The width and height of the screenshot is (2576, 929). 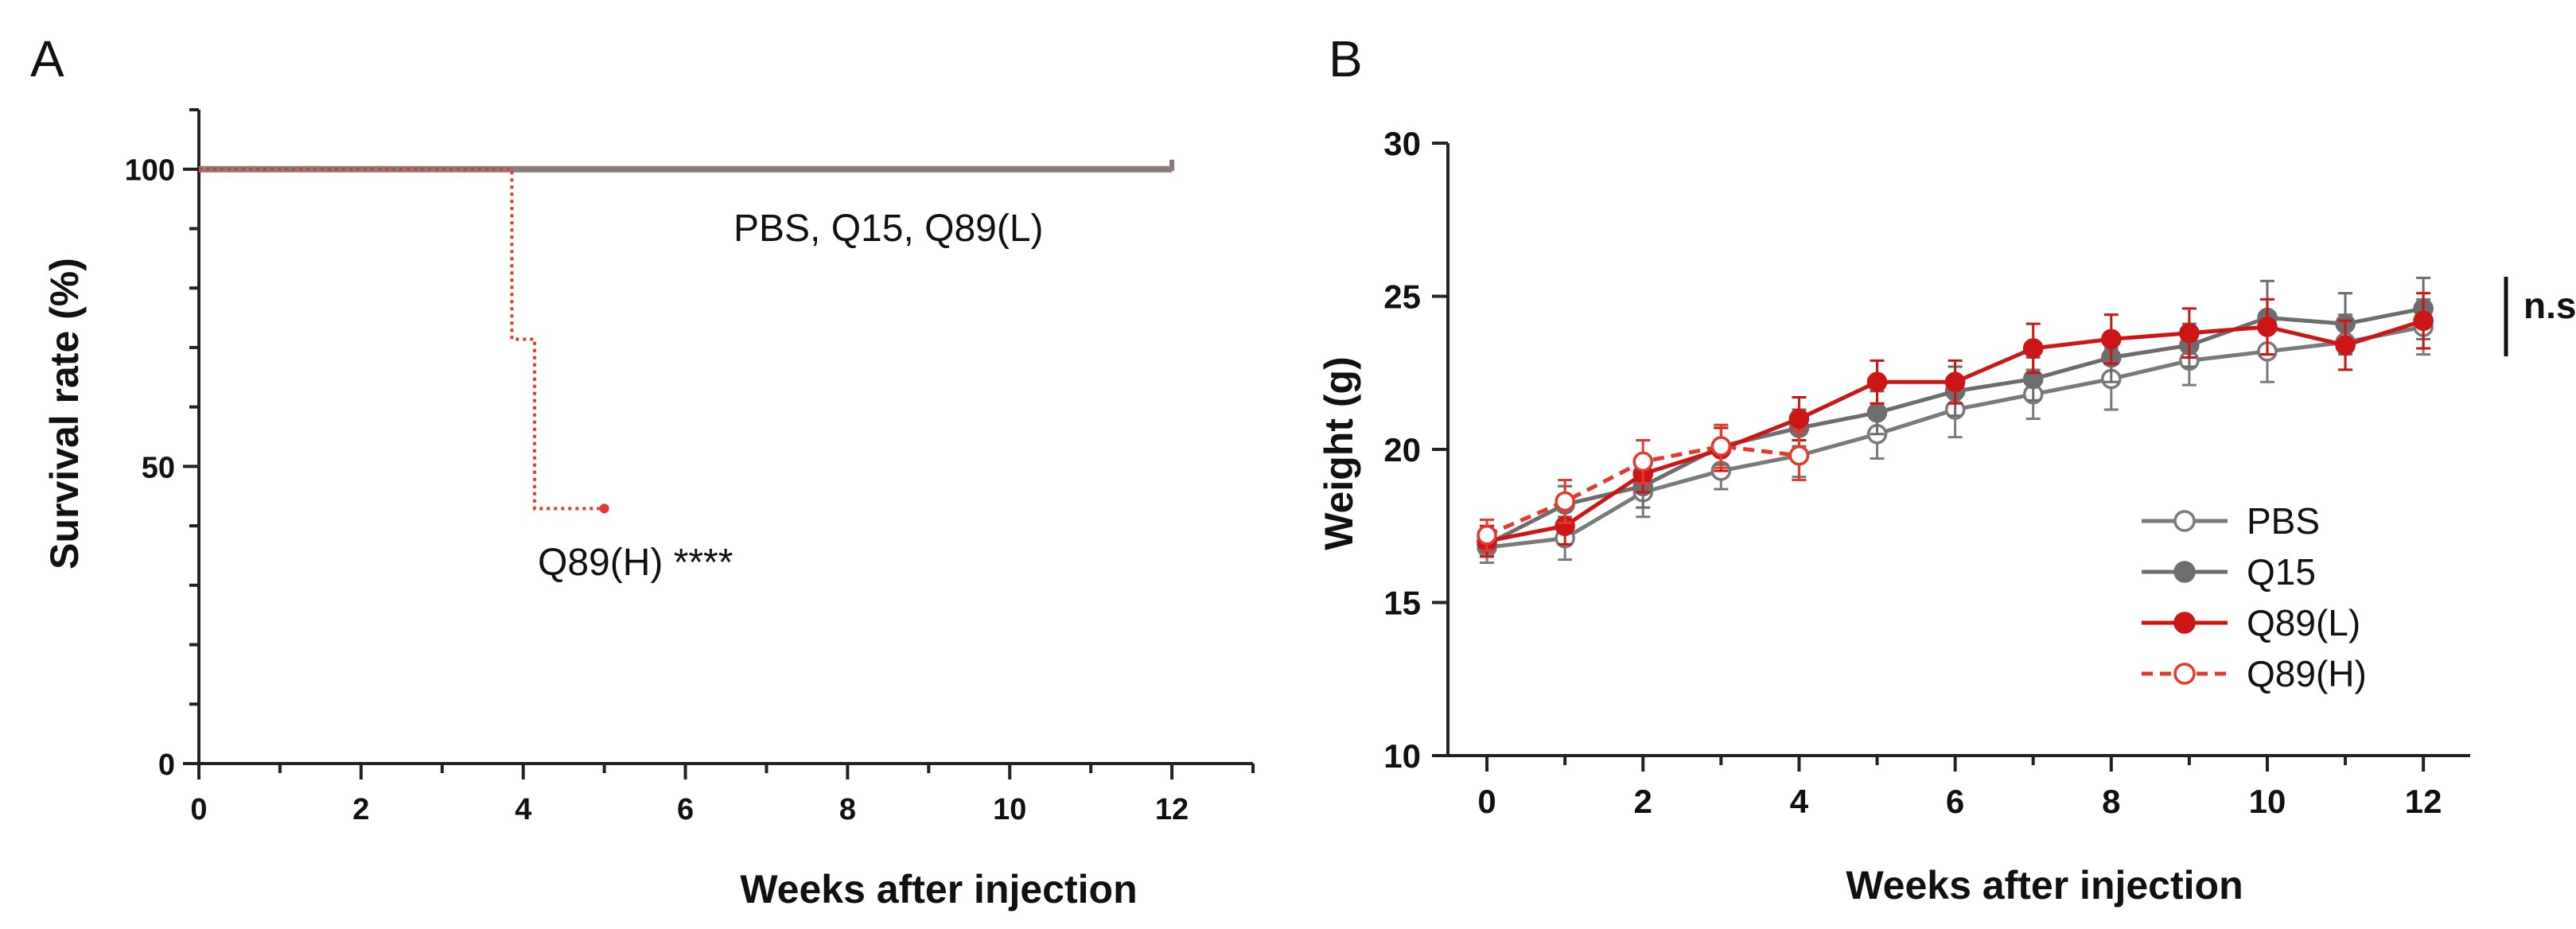 What do you see at coordinates (1402, 144) in the screenshot?
I see `weight-y-tick-label: 30` at bounding box center [1402, 144].